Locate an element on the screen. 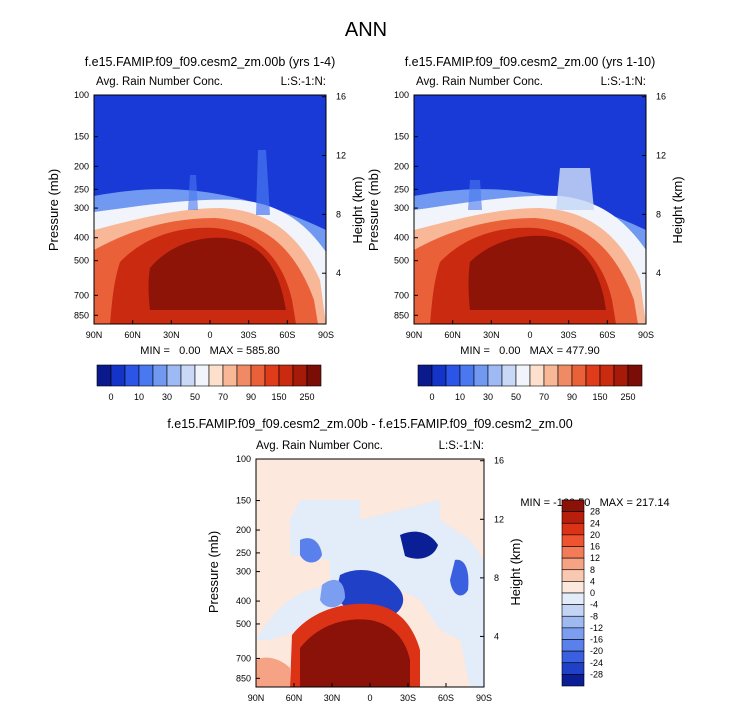 This screenshot has height=712, width=733. colorbar-label: 20 is located at coordinates (595, 535).